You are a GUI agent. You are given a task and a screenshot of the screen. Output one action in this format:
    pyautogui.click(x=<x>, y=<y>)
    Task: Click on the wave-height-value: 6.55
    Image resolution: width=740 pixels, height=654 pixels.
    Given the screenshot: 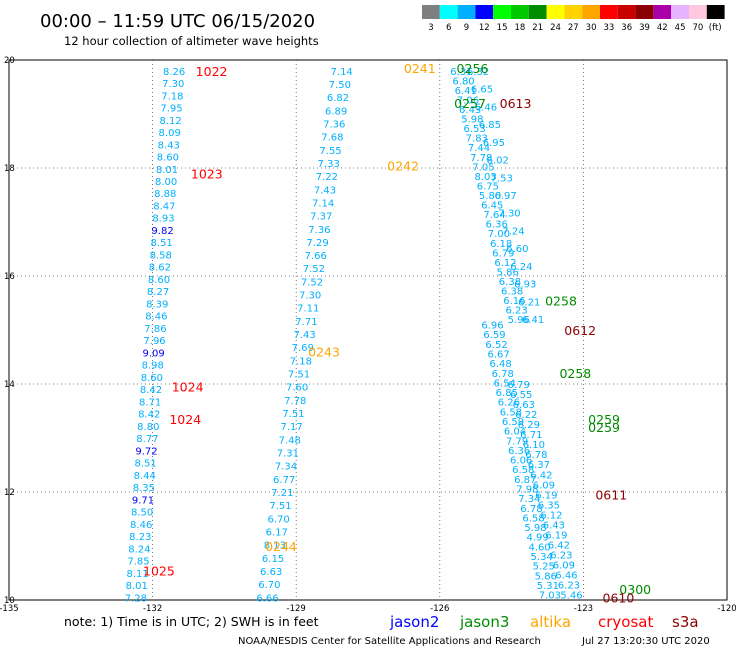 What is the action you would take?
    pyautogui.click(x=521, y=395)
    